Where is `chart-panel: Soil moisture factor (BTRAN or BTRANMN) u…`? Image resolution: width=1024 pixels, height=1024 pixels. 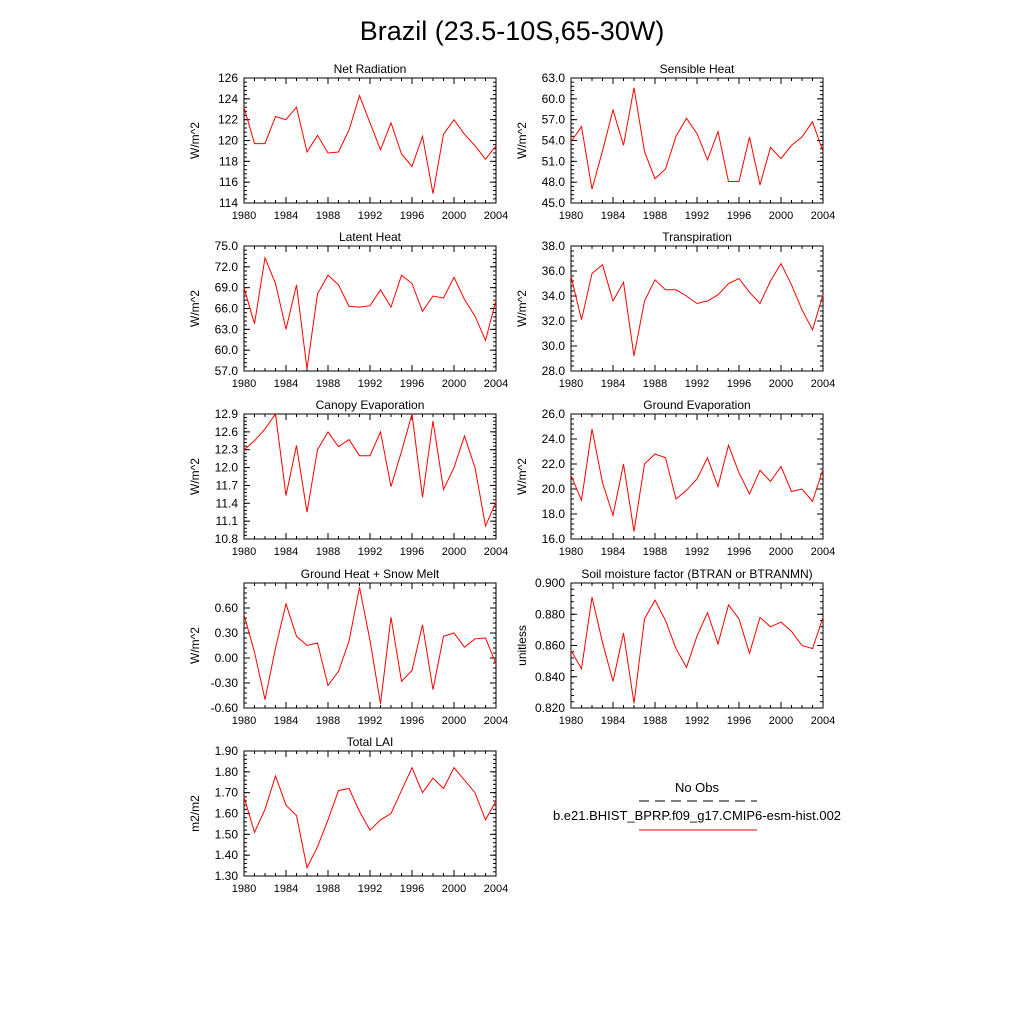
chart-panel: Soil moisture factor (BTRAN or BTRANMN) u… is located at coordinates (675, 647).